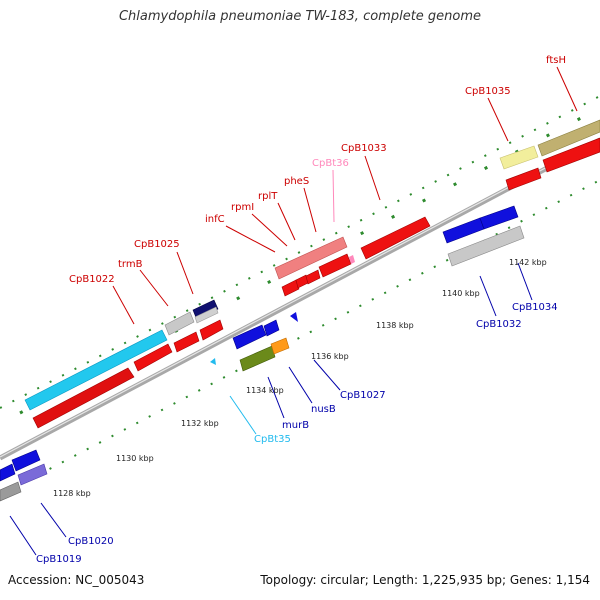 This screenshot has height=600, width=600. Describe the element at coordinates (268, 196) in the screenshot. I see `label-rplT: rplT` at that location.